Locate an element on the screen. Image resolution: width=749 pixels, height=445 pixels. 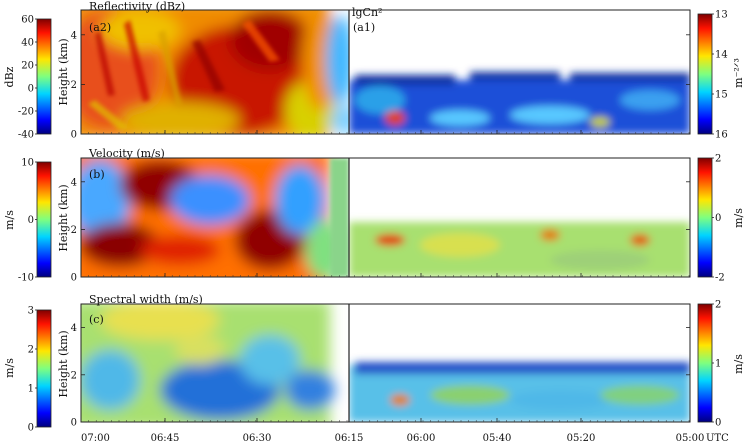
colorbar-velocity-left-ticks: 10 0 -10 is located at coordinates (27, 221).